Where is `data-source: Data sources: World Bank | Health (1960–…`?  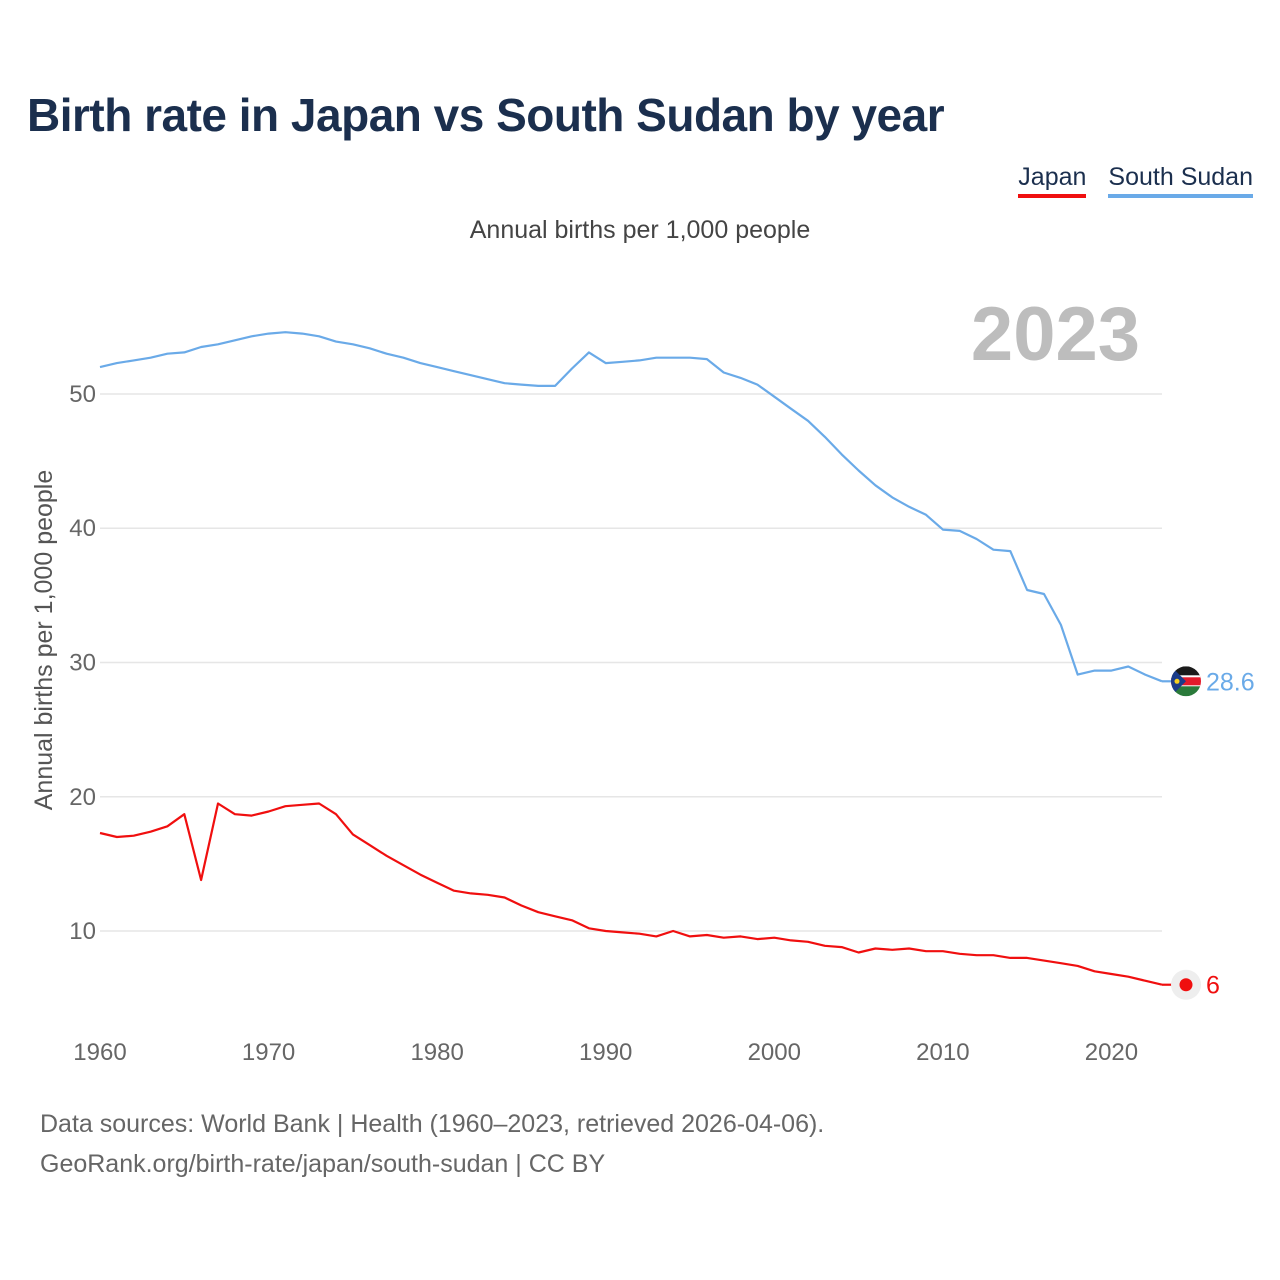
data-source: Data sources: World Bank | Health (1960–… is located at coordinates (432, 1144).